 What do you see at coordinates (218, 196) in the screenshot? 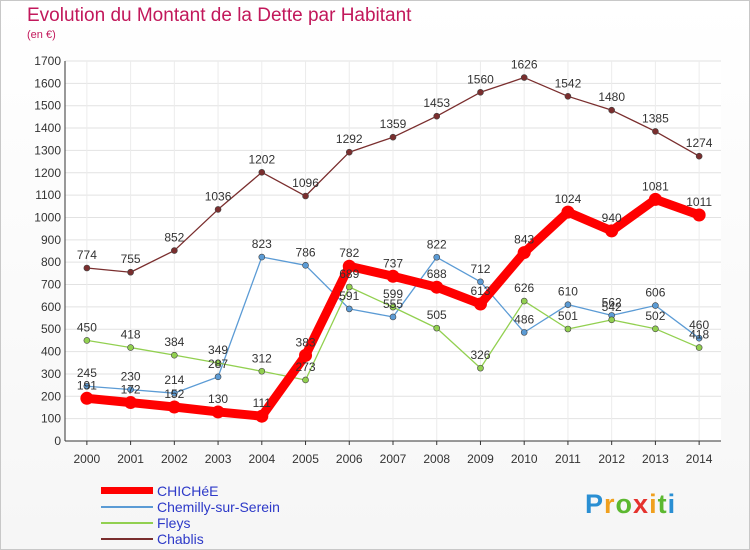
I see `data-label-chablis: 1036` at bounding box center [218, 196].